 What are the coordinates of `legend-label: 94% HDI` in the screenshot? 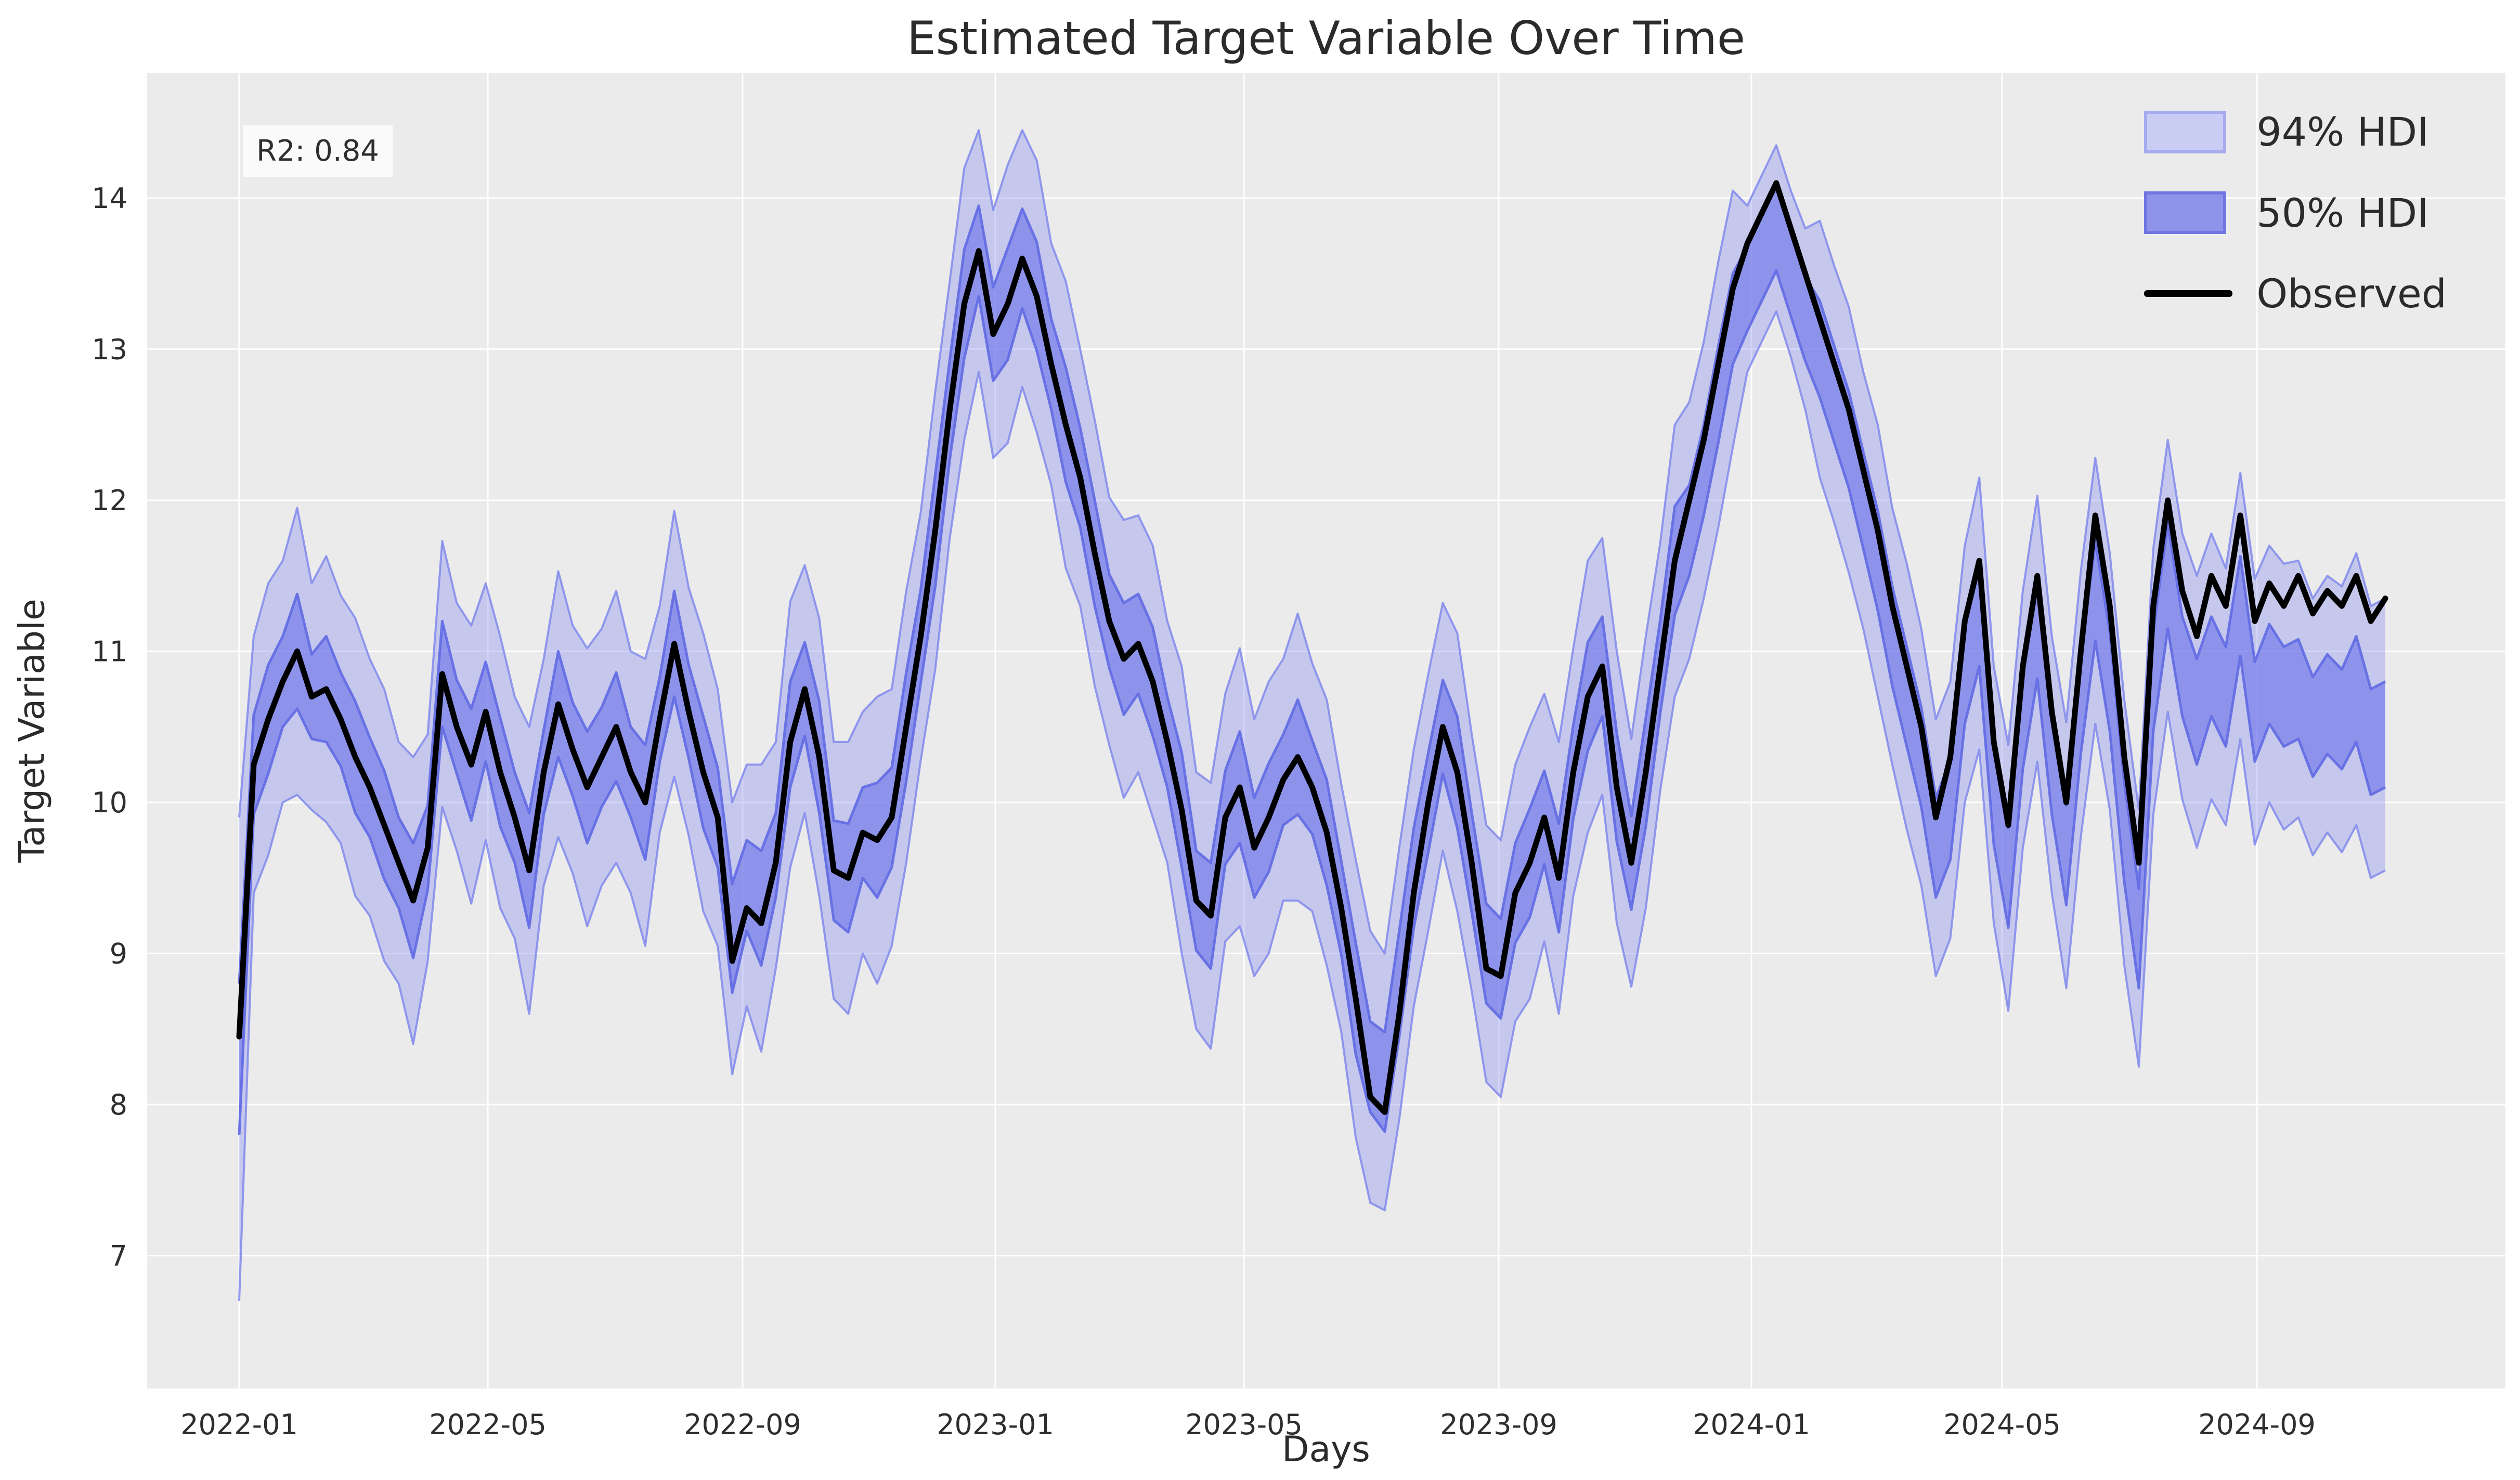 It's located at (2342, 132).